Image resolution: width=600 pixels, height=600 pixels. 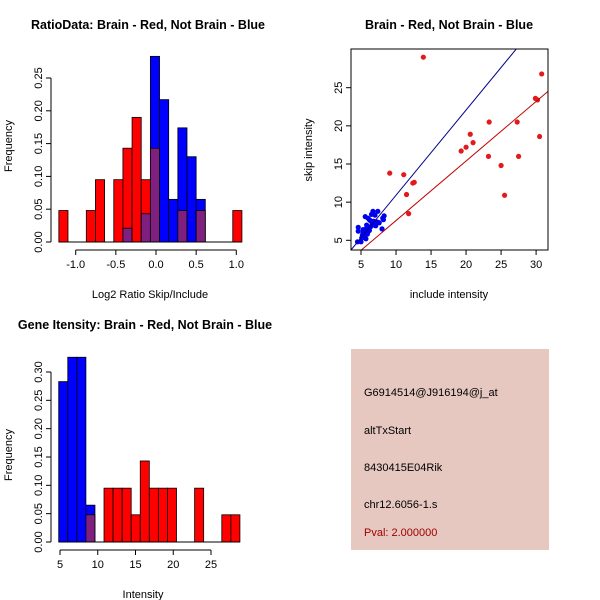 I want to click on event-type: altTxStart, so click(x=387, y=431).